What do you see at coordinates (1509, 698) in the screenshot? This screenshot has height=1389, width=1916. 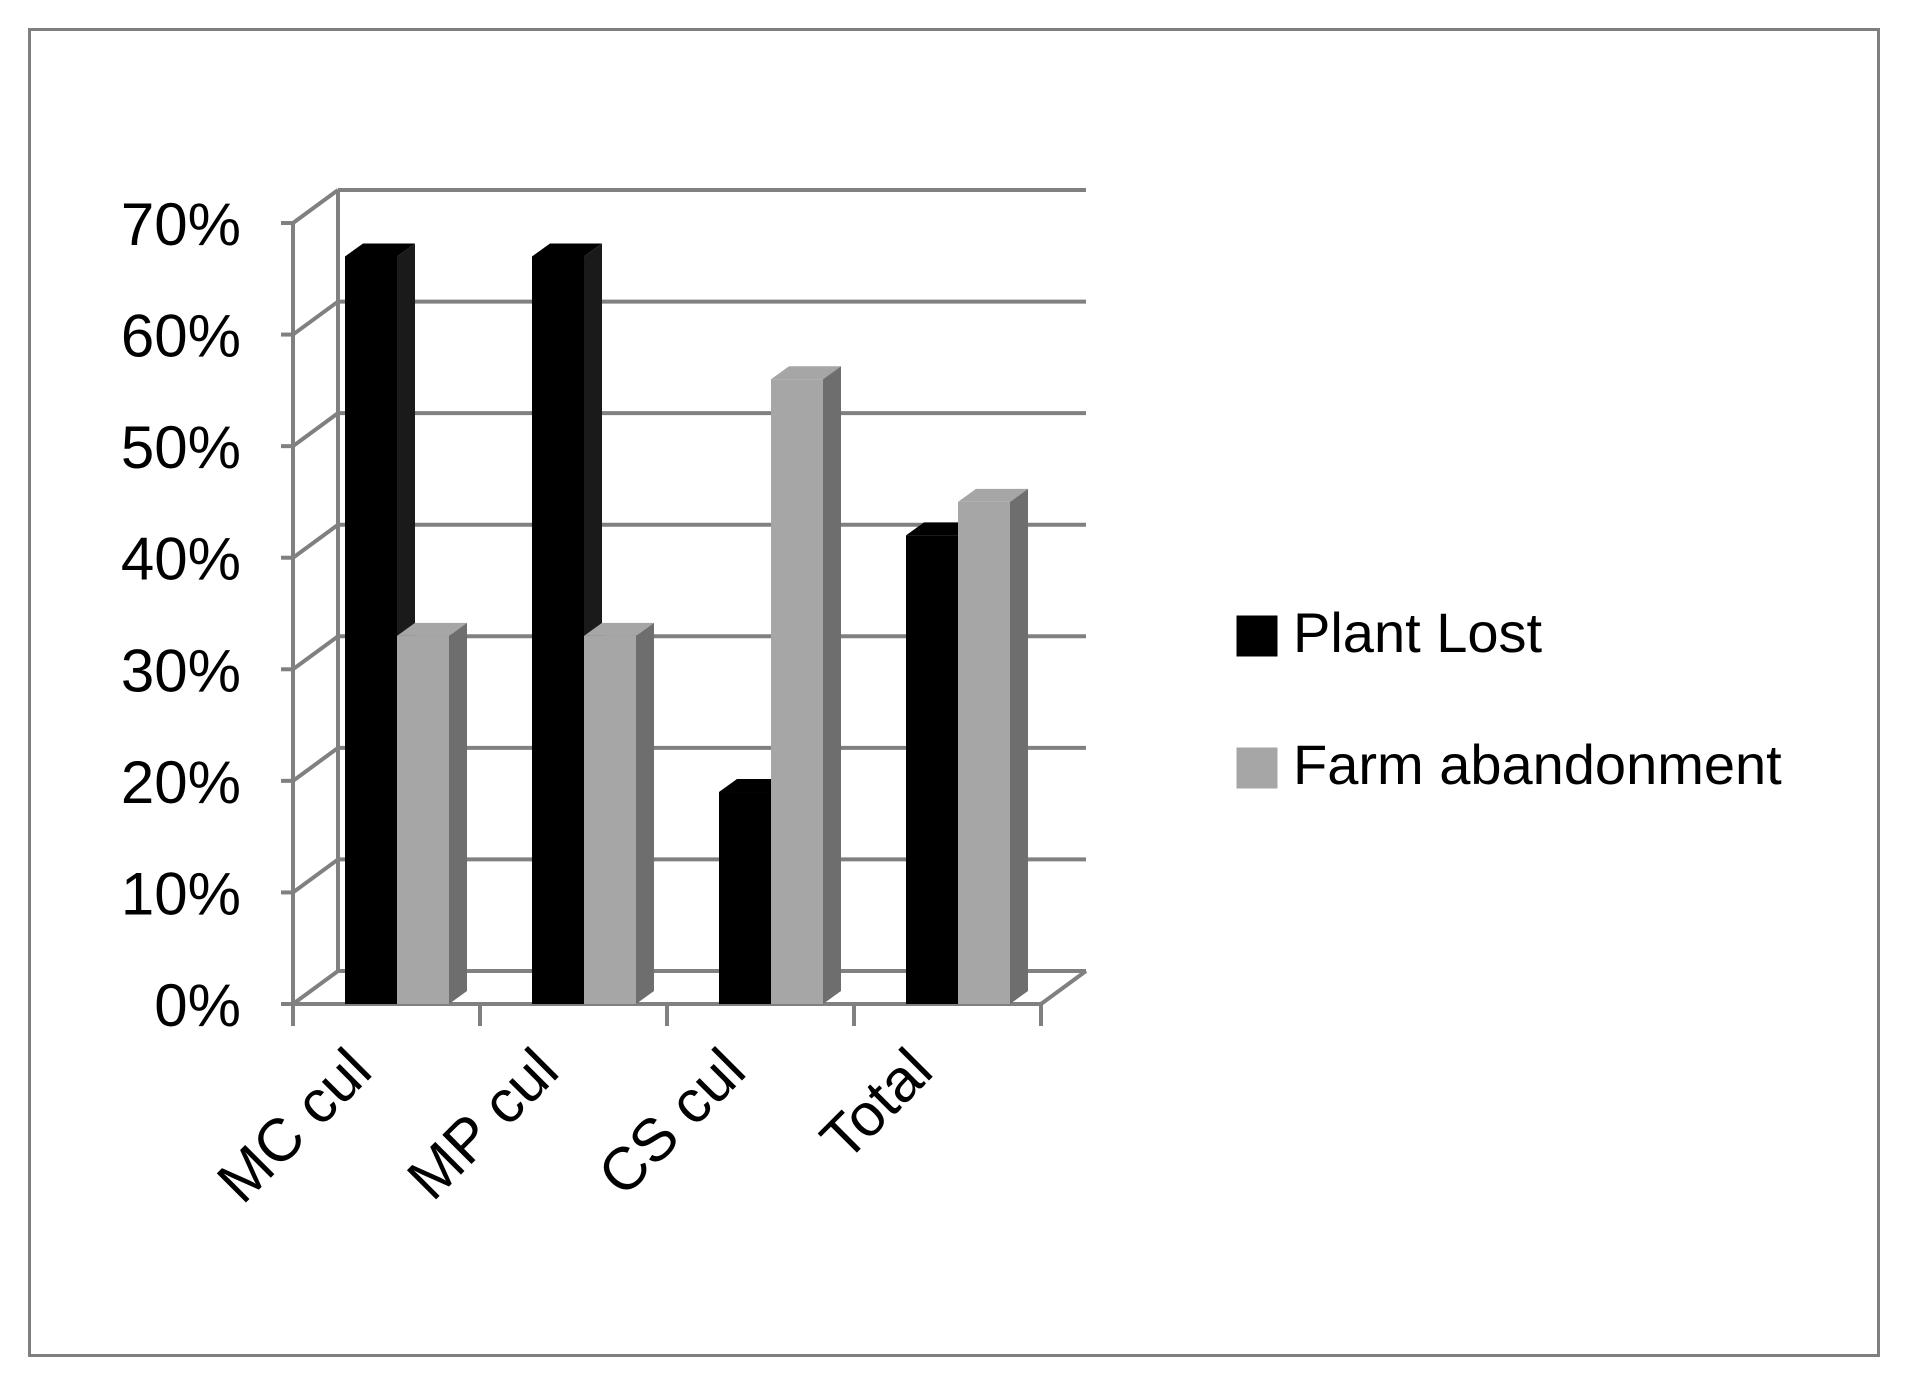 I see `legend: Plant Lost Farm abandonment` at bounding box center [1509, 698].